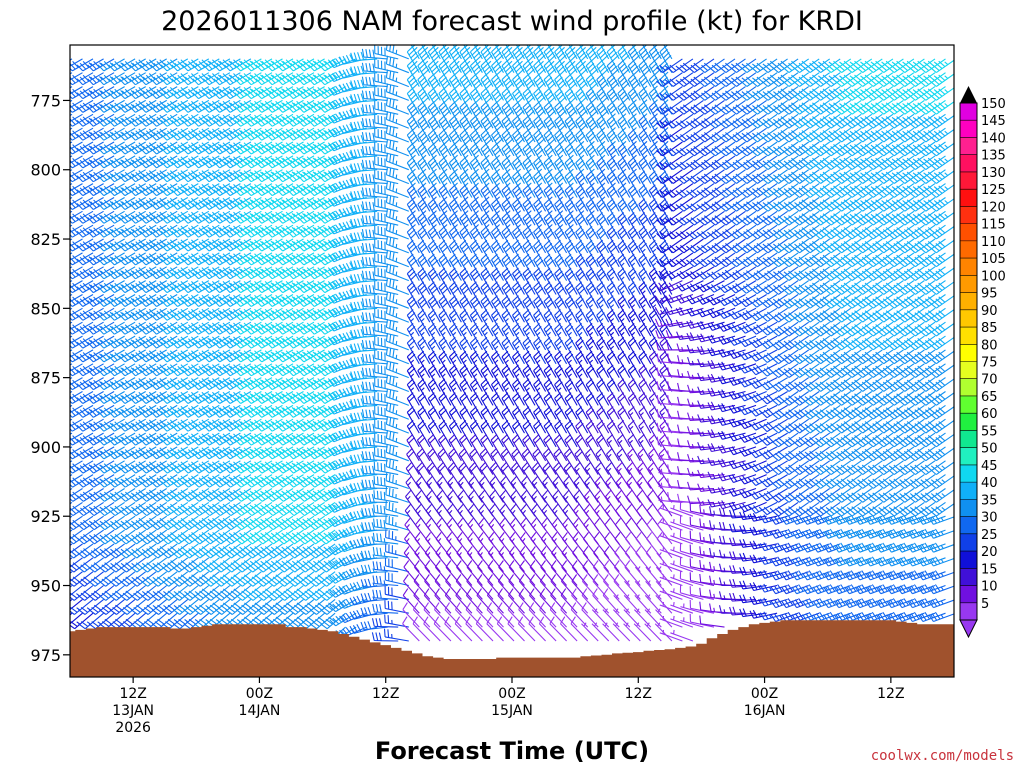  What do you see at coordinates (968, 94) in the screenshot?
I see `colorbar-top-arrow` at bounding box center [968, 94].